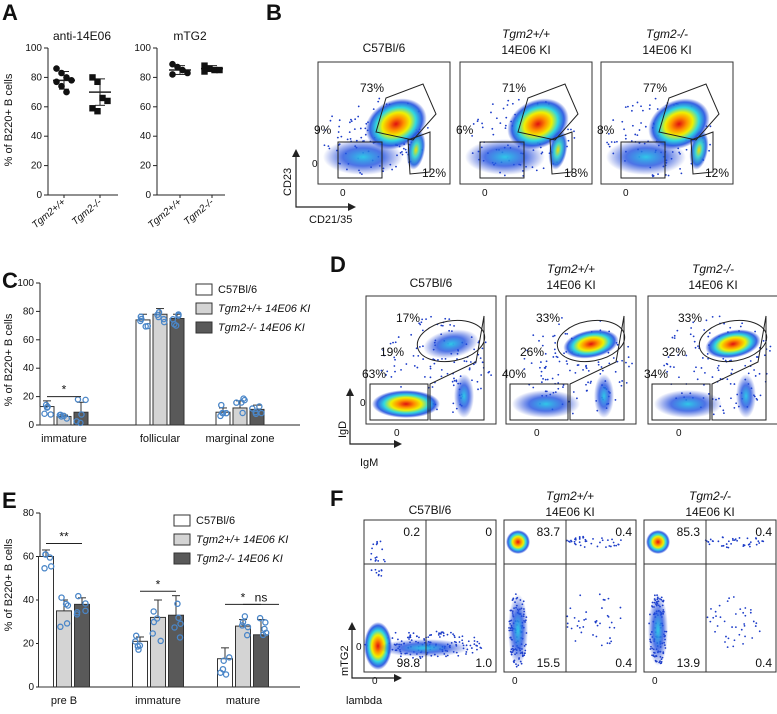 This screenshot has width=777, height=714. I want to click on panel-label-b: B, so click(274, 12).